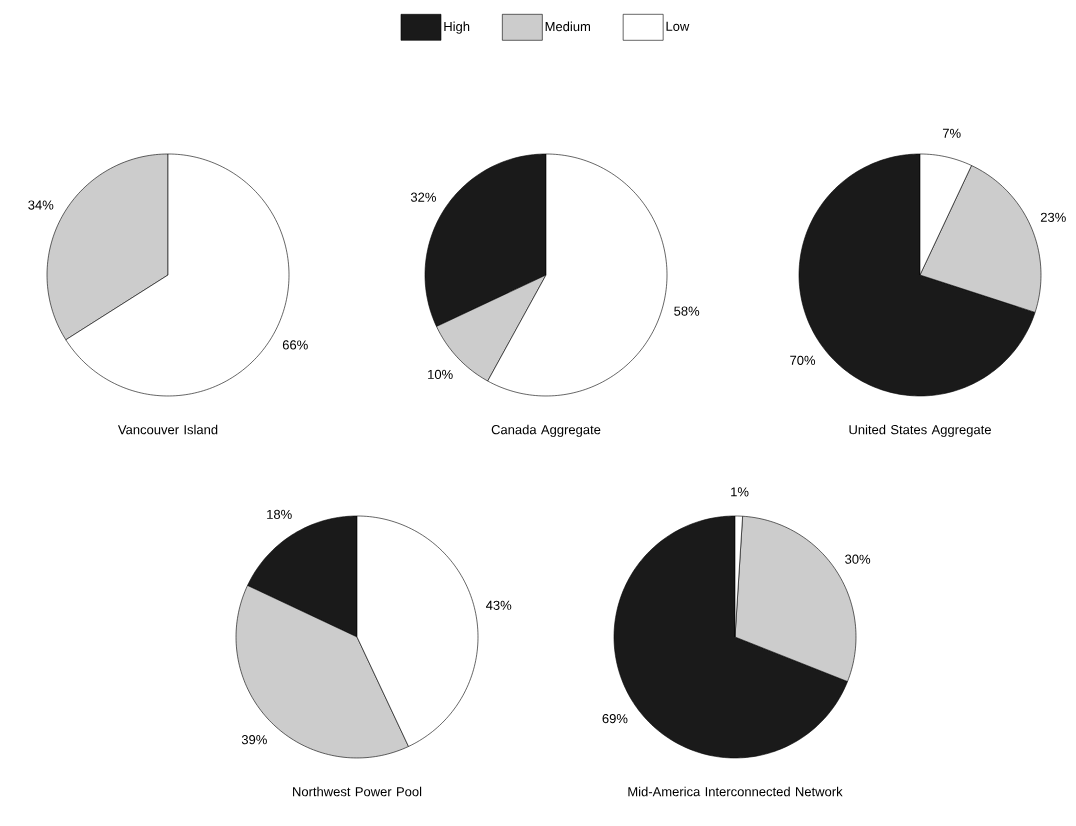 The image size is (1076, 826). I want to click on legend-label: Low, so click(678, 26).